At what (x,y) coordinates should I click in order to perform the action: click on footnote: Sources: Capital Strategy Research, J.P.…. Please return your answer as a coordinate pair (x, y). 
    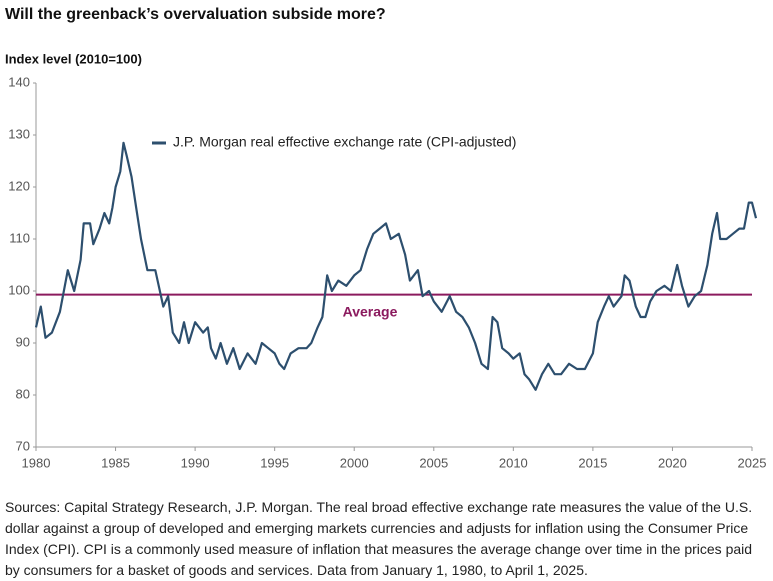
    Looking at the image, I should click on (379, 538).